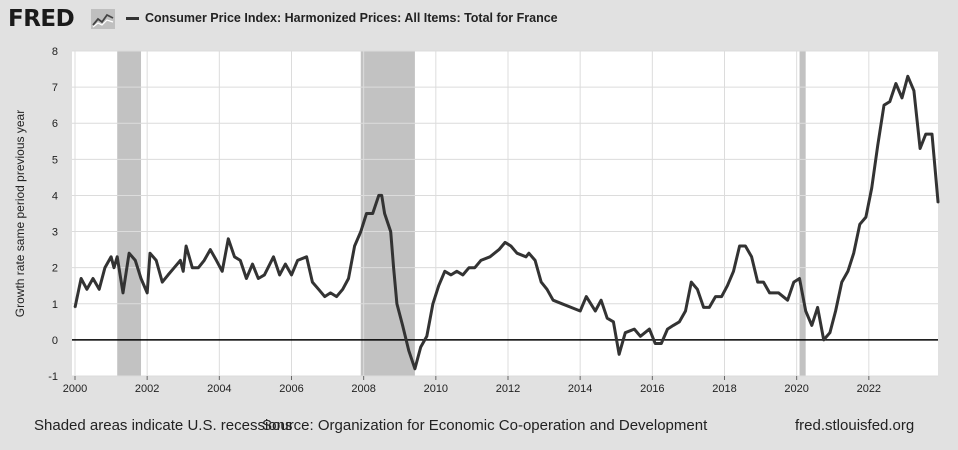 The image size is (958, 450). I want to click on x-tick-label: 2014, so click(580, 389).